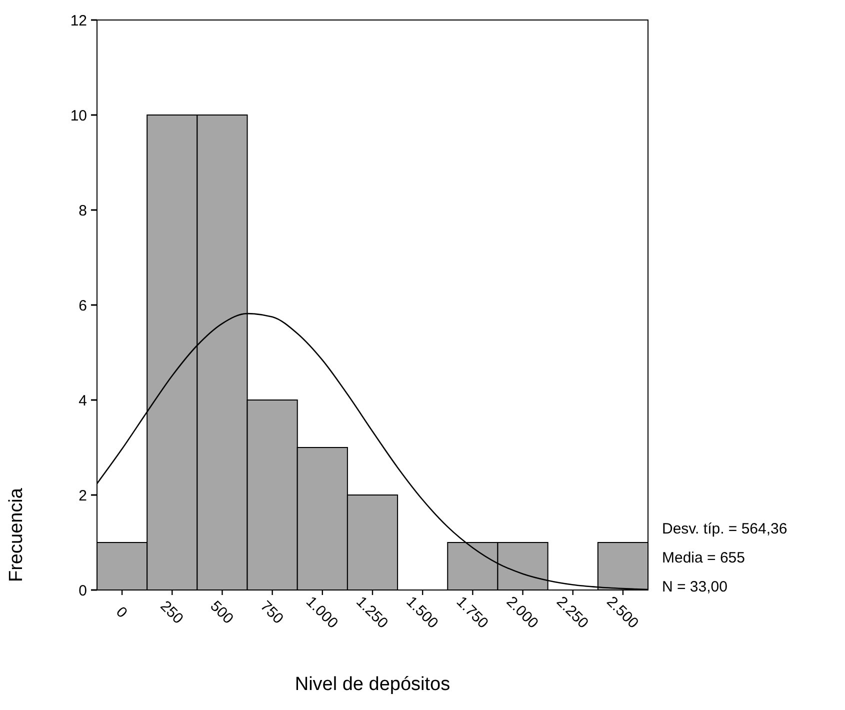 This screenshot has height=710, width=845. I want to click on y-tick-label: 4, so click(82, 401).